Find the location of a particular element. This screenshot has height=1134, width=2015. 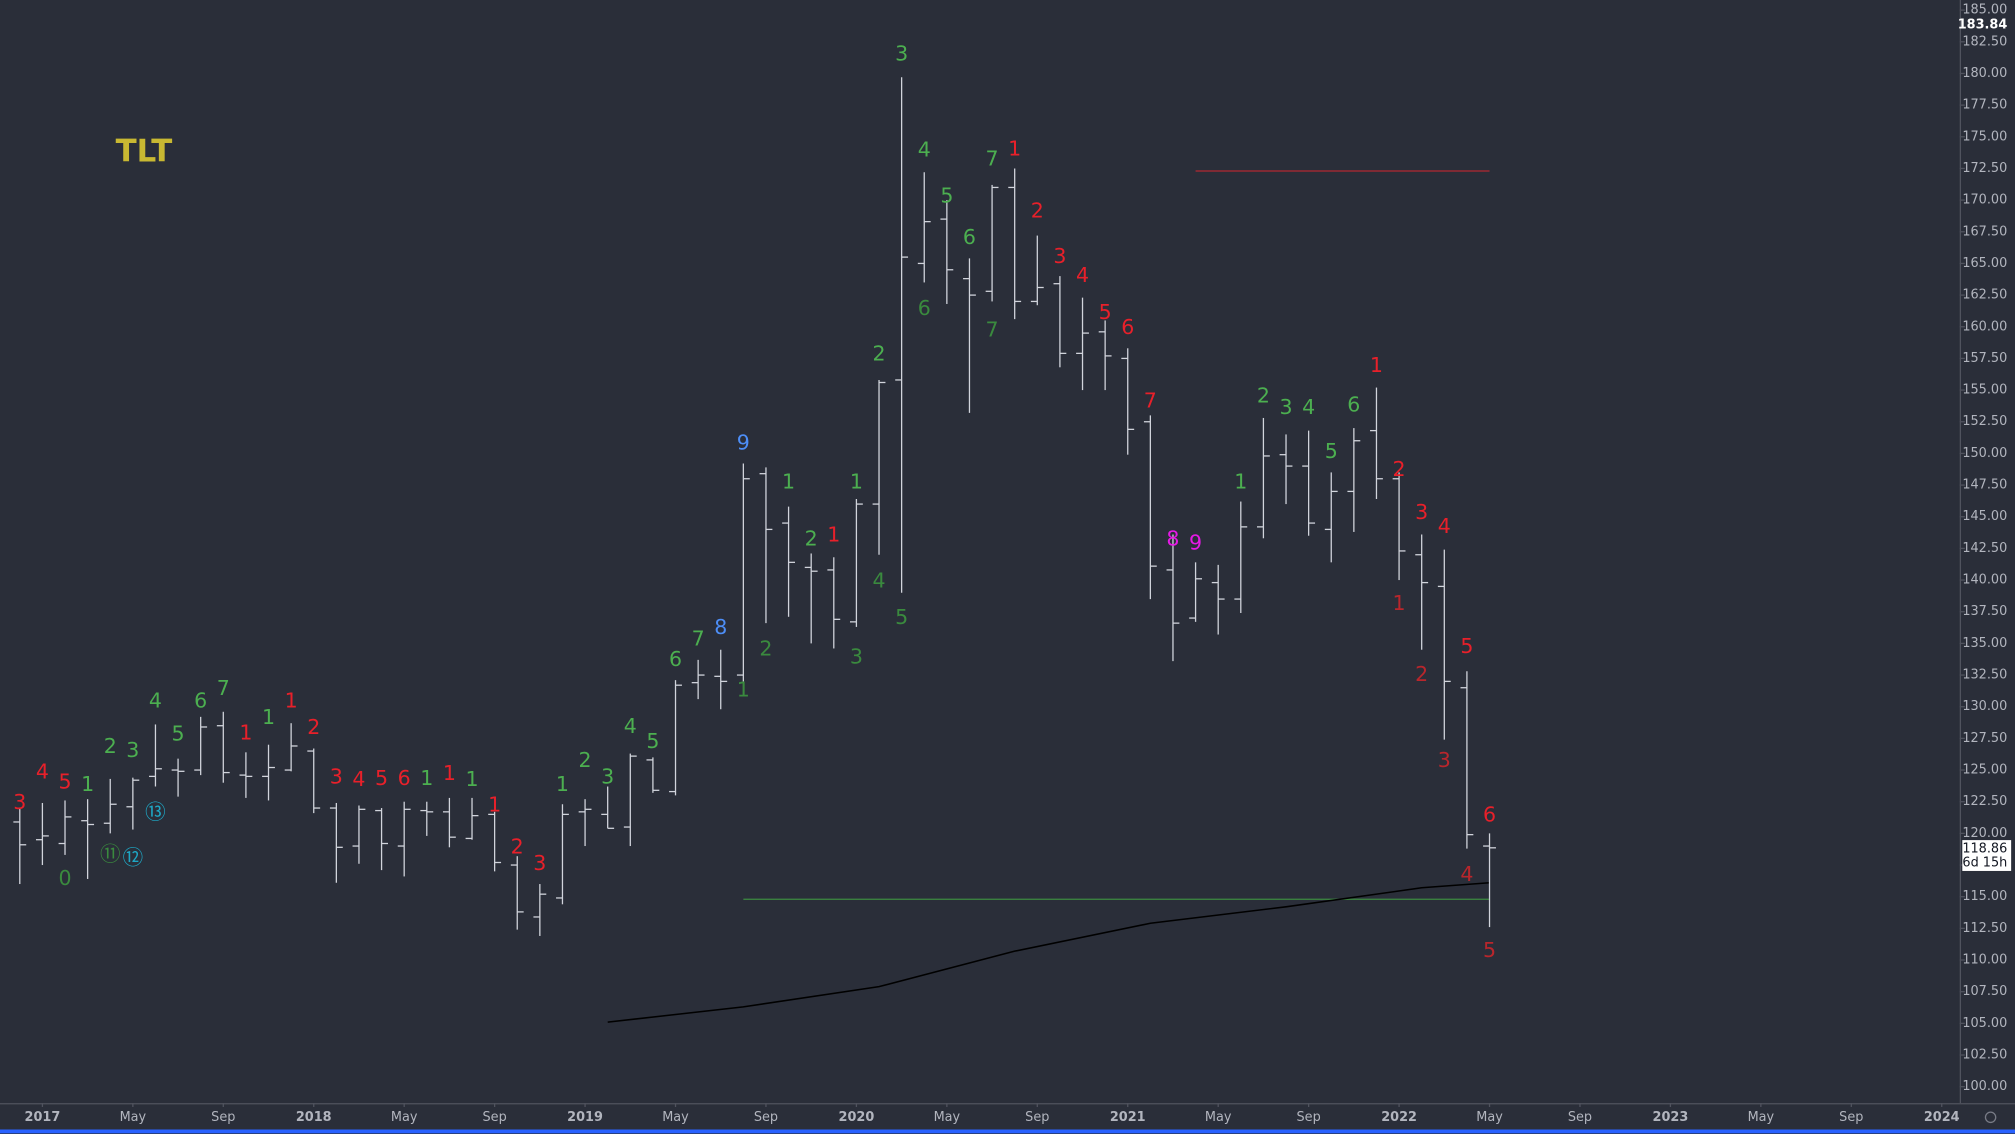

y-tick-label: 112.50 is located at coordinates (1984, 928).